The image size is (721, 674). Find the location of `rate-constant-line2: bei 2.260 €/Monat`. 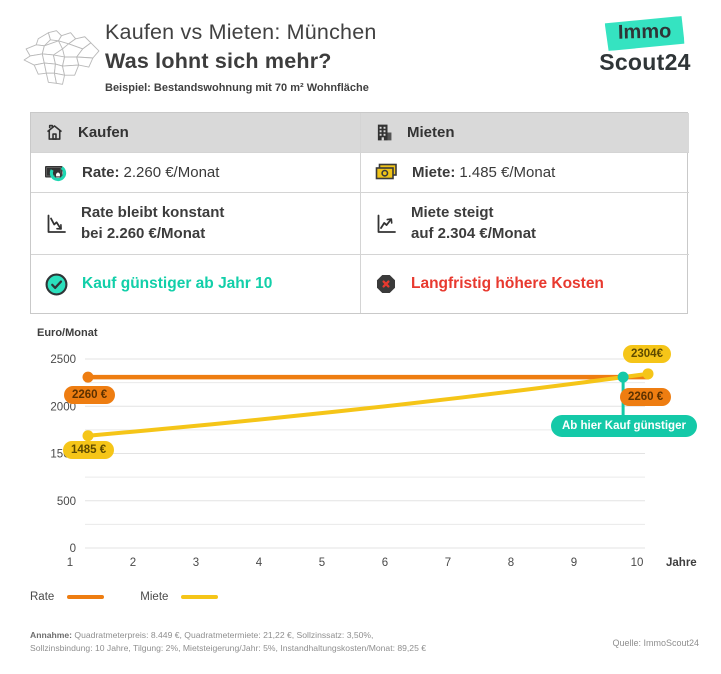

rate-constant-line2: bei 2.260 €/Monat is located at coordinates (143, 233).